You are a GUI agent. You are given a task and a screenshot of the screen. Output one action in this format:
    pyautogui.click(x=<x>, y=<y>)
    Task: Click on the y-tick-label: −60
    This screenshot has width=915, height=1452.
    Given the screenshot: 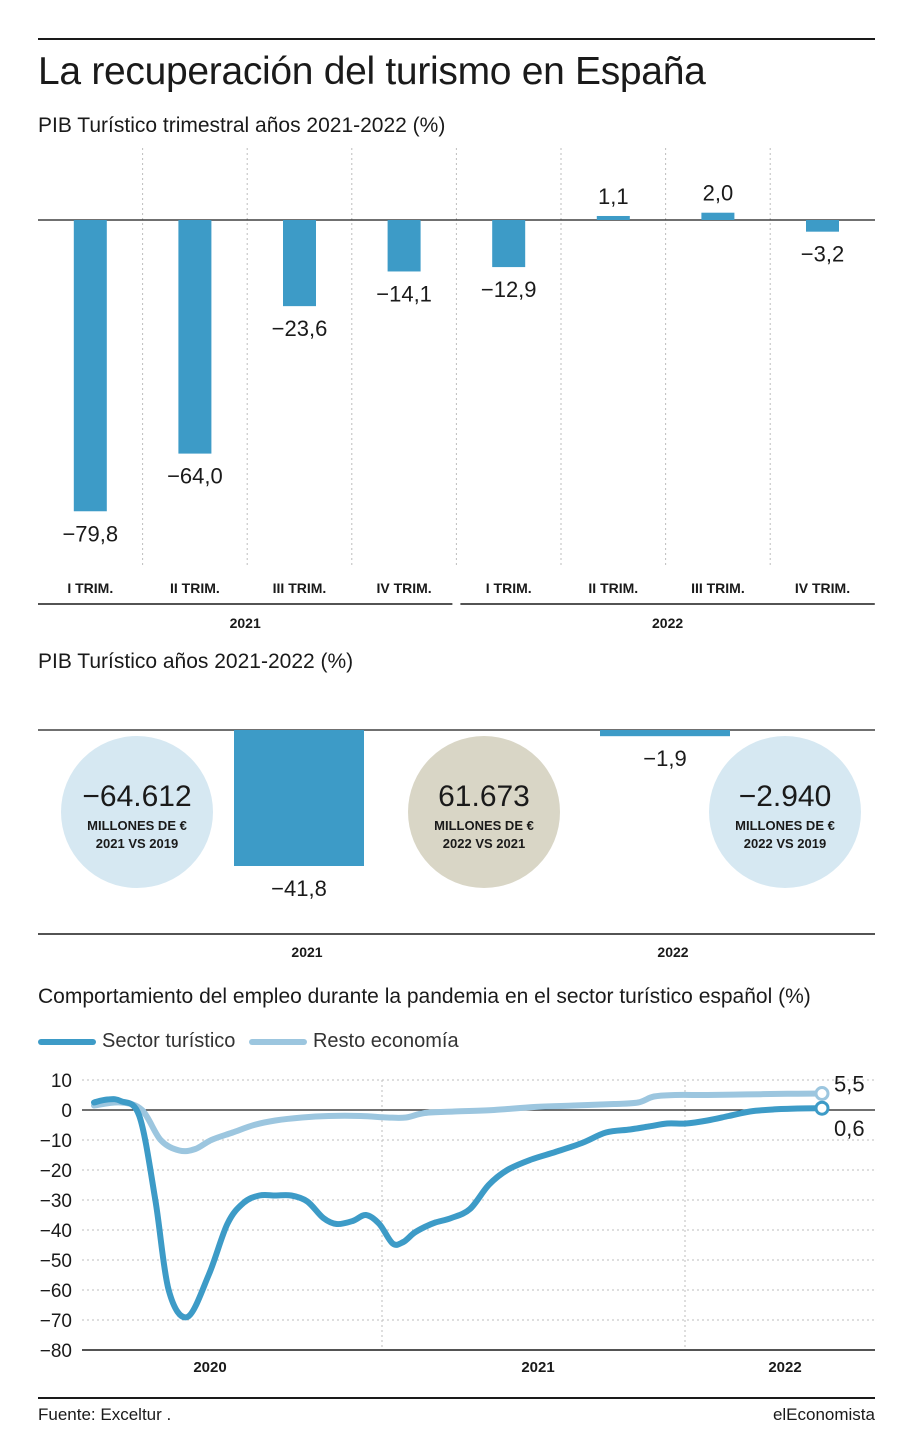 What is the action you would take?
    pyautogui.click(x=56, y=1291)
    